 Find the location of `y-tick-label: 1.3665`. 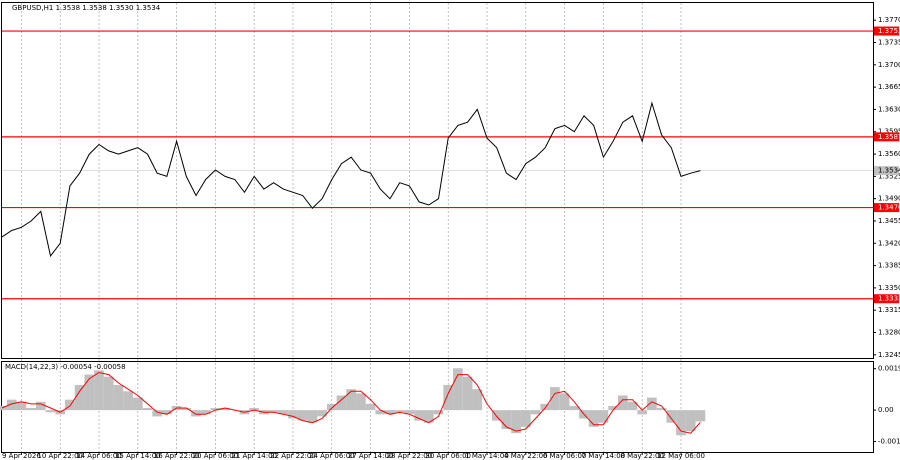

y-tick-label: 1.3665 is located at coordinates (889, 87).